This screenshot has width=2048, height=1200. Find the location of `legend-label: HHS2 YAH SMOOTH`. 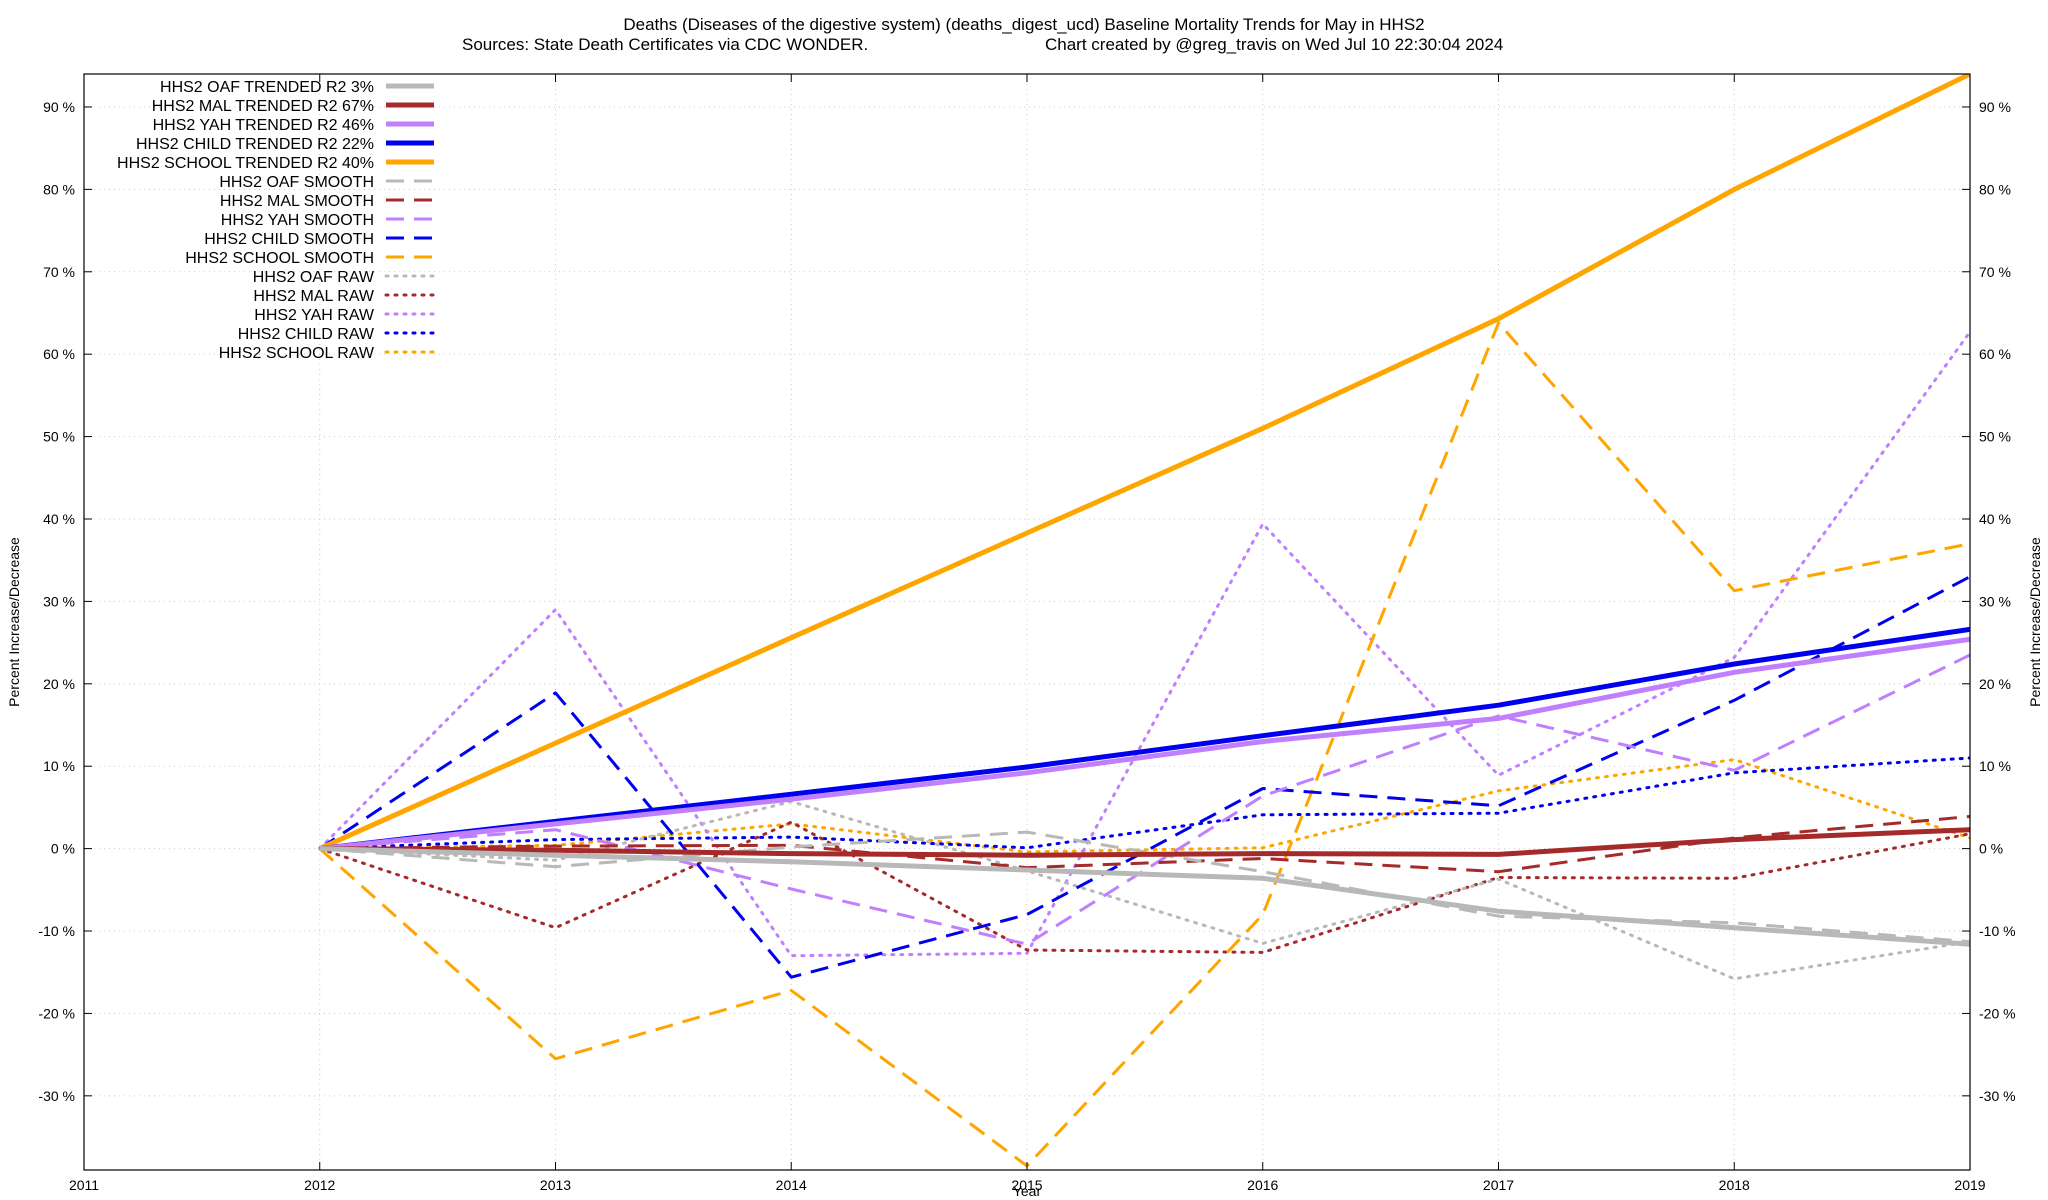

legend-label: HHS2 YAH SMOOTH is located at coordinates (297, 220).